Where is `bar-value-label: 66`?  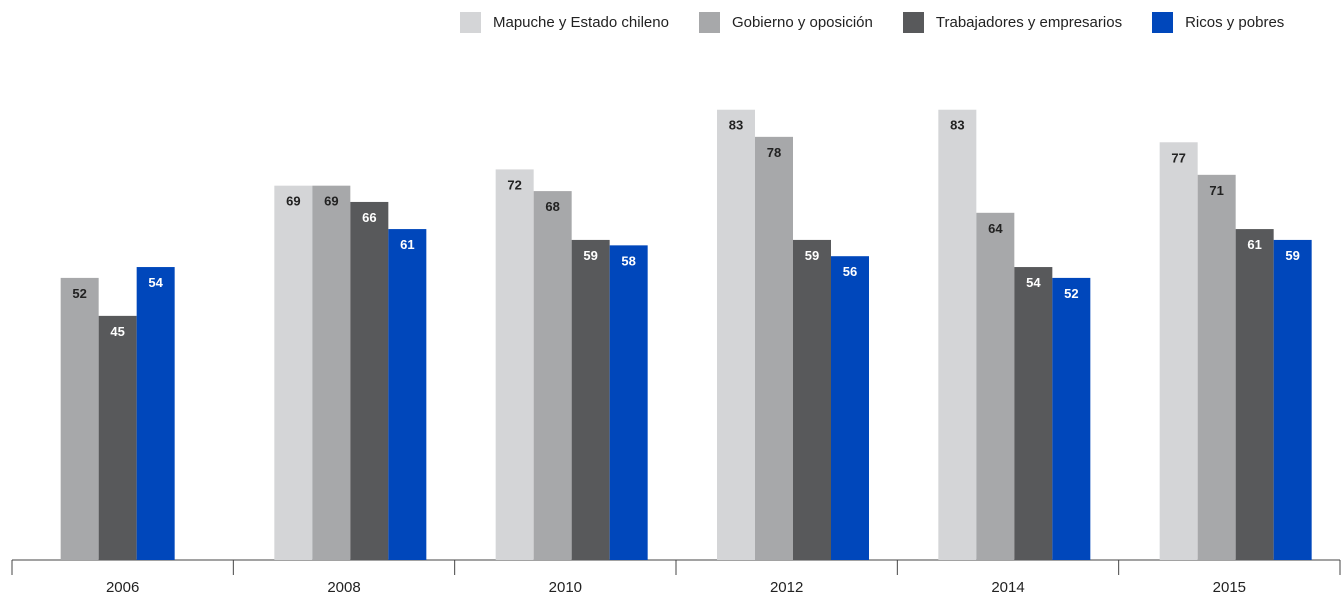
bar-value-label: 66 is located at coordinates (369, 217).